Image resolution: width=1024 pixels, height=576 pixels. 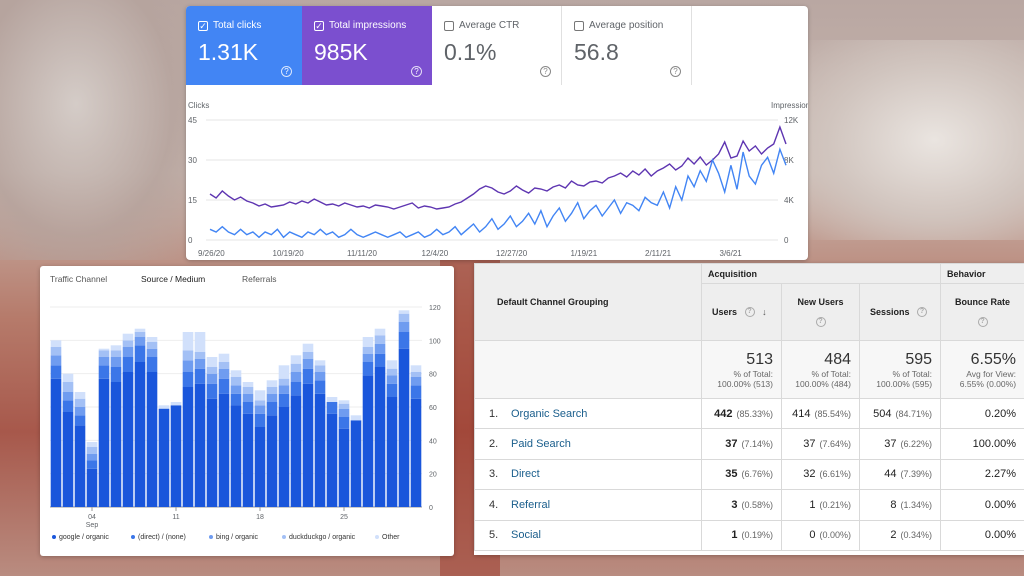 What do you see at coordinates (982, 369) in the screenshot?
I see `total-bounce-rate: 6.55% Avg for View: 6.55% (0.00%)` at bounding box center [982, 369].